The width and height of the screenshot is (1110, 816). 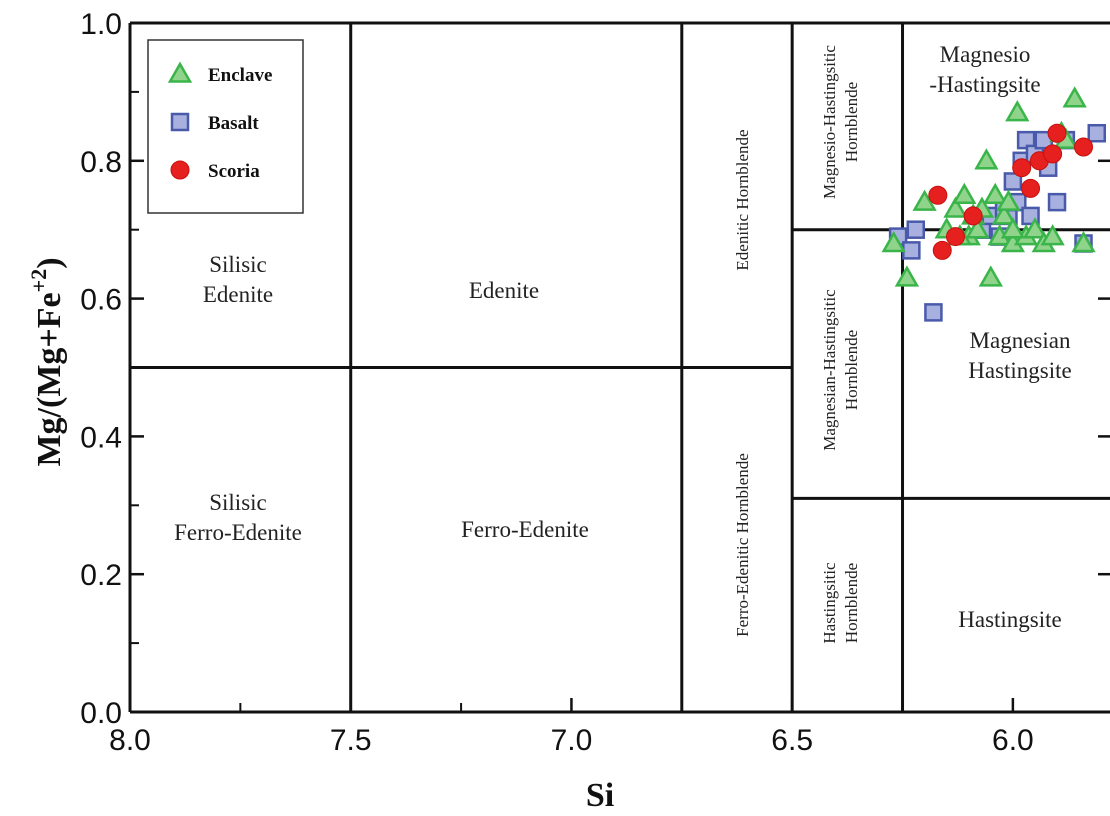 I want to click on y-tick-label: 0.6, so click(x=101, y=300).